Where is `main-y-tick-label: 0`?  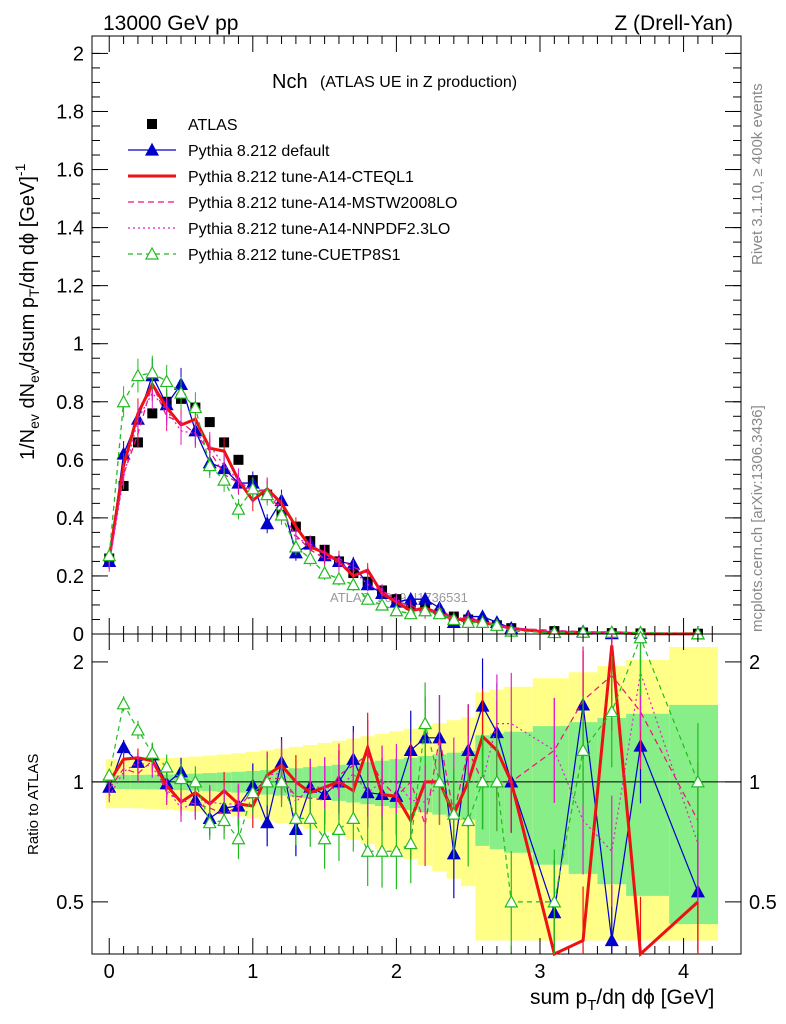
main-y-tick-label: 0 is located at coordinates (78, 635).